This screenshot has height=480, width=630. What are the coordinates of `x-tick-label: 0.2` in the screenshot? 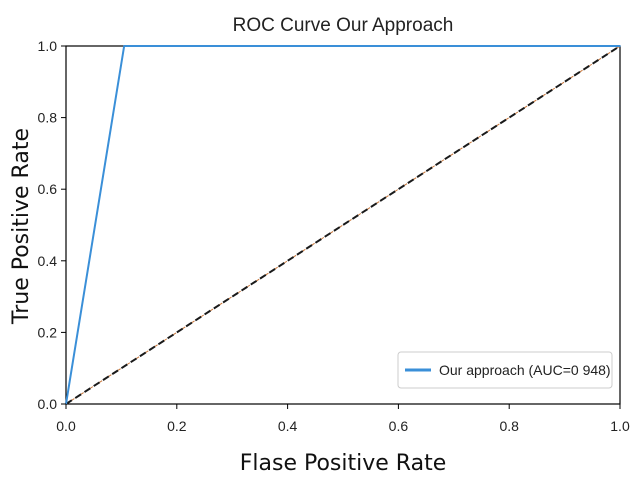 It's located at (177, 426).